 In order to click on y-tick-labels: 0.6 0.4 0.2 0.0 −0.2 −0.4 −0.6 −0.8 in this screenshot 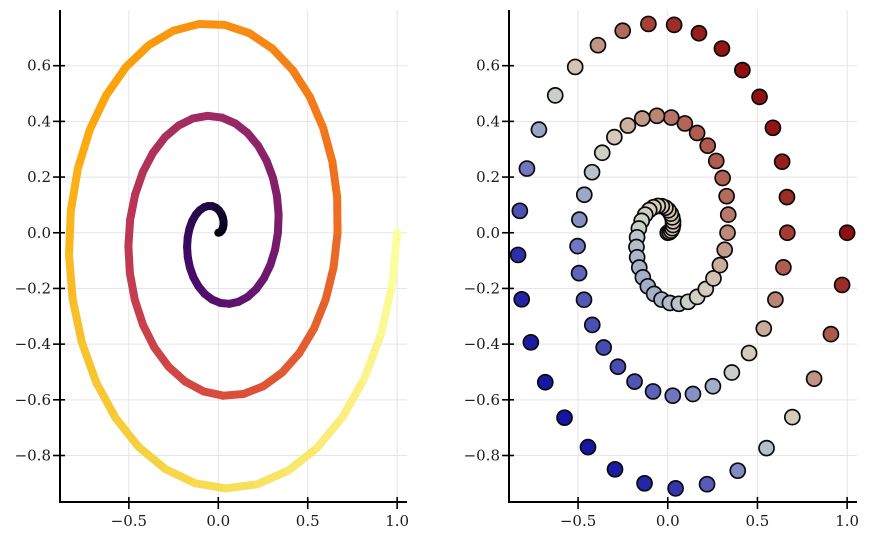, I will do `click(482, 261)`.